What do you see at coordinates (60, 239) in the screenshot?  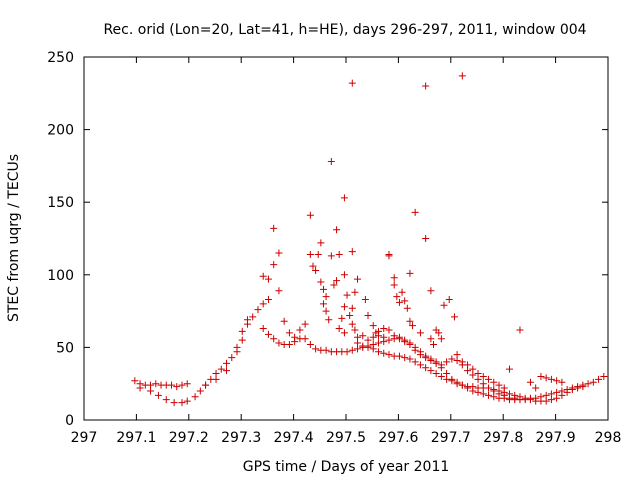 I see `y-tick-labels: 0 50 100 150 200 250` at bounding box center [60, 239].